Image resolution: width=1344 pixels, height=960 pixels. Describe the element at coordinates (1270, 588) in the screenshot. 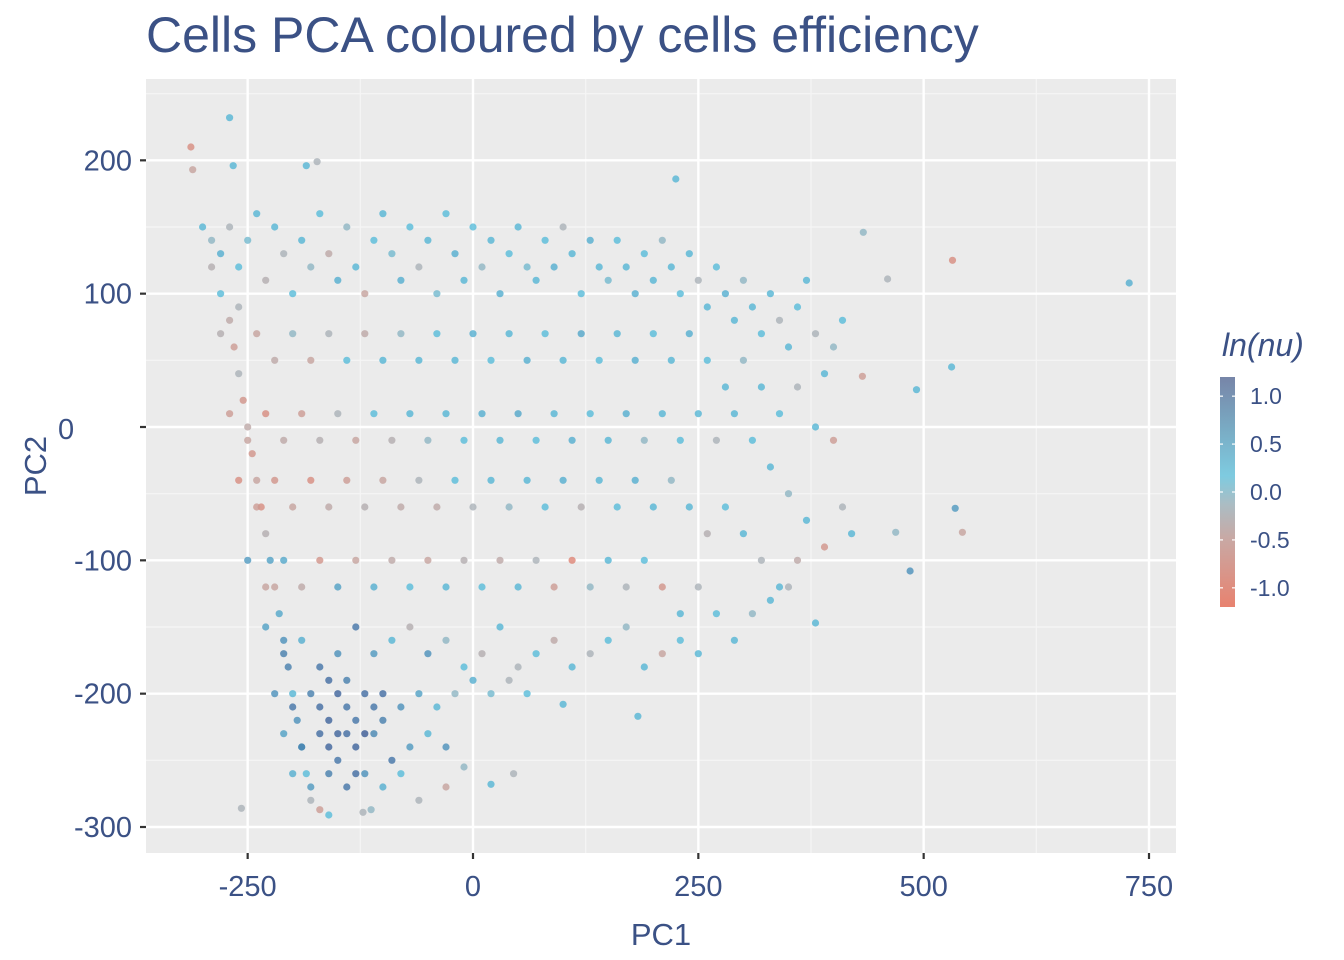

I see `legend-tick-label: -1.0` at that location.